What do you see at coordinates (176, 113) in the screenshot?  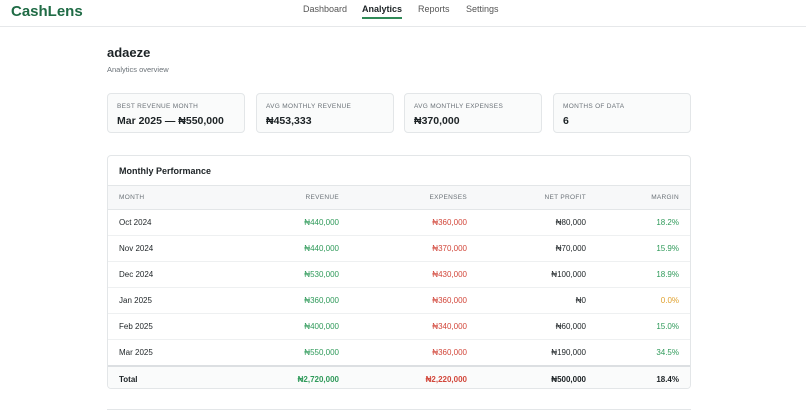 I see `stat-card: BEST REVENUE MONTH Mar 2025 — ₦550,000` at bounding box center [176, 113].